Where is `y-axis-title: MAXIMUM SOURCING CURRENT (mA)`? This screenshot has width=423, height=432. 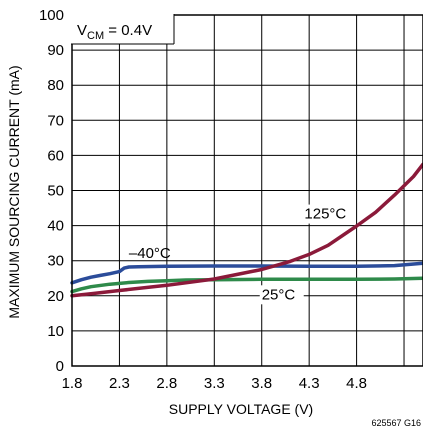
y-axis-title: MAXIMUM SOURCING CURRENT (mA) is located at coordinates (14, 191).